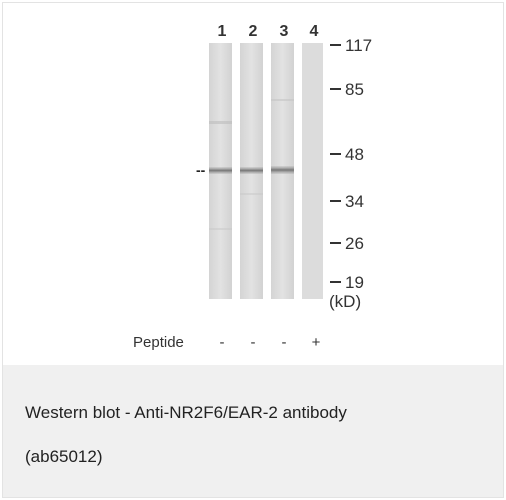  I want to click on unit-label: (kD), so click(345, 301).